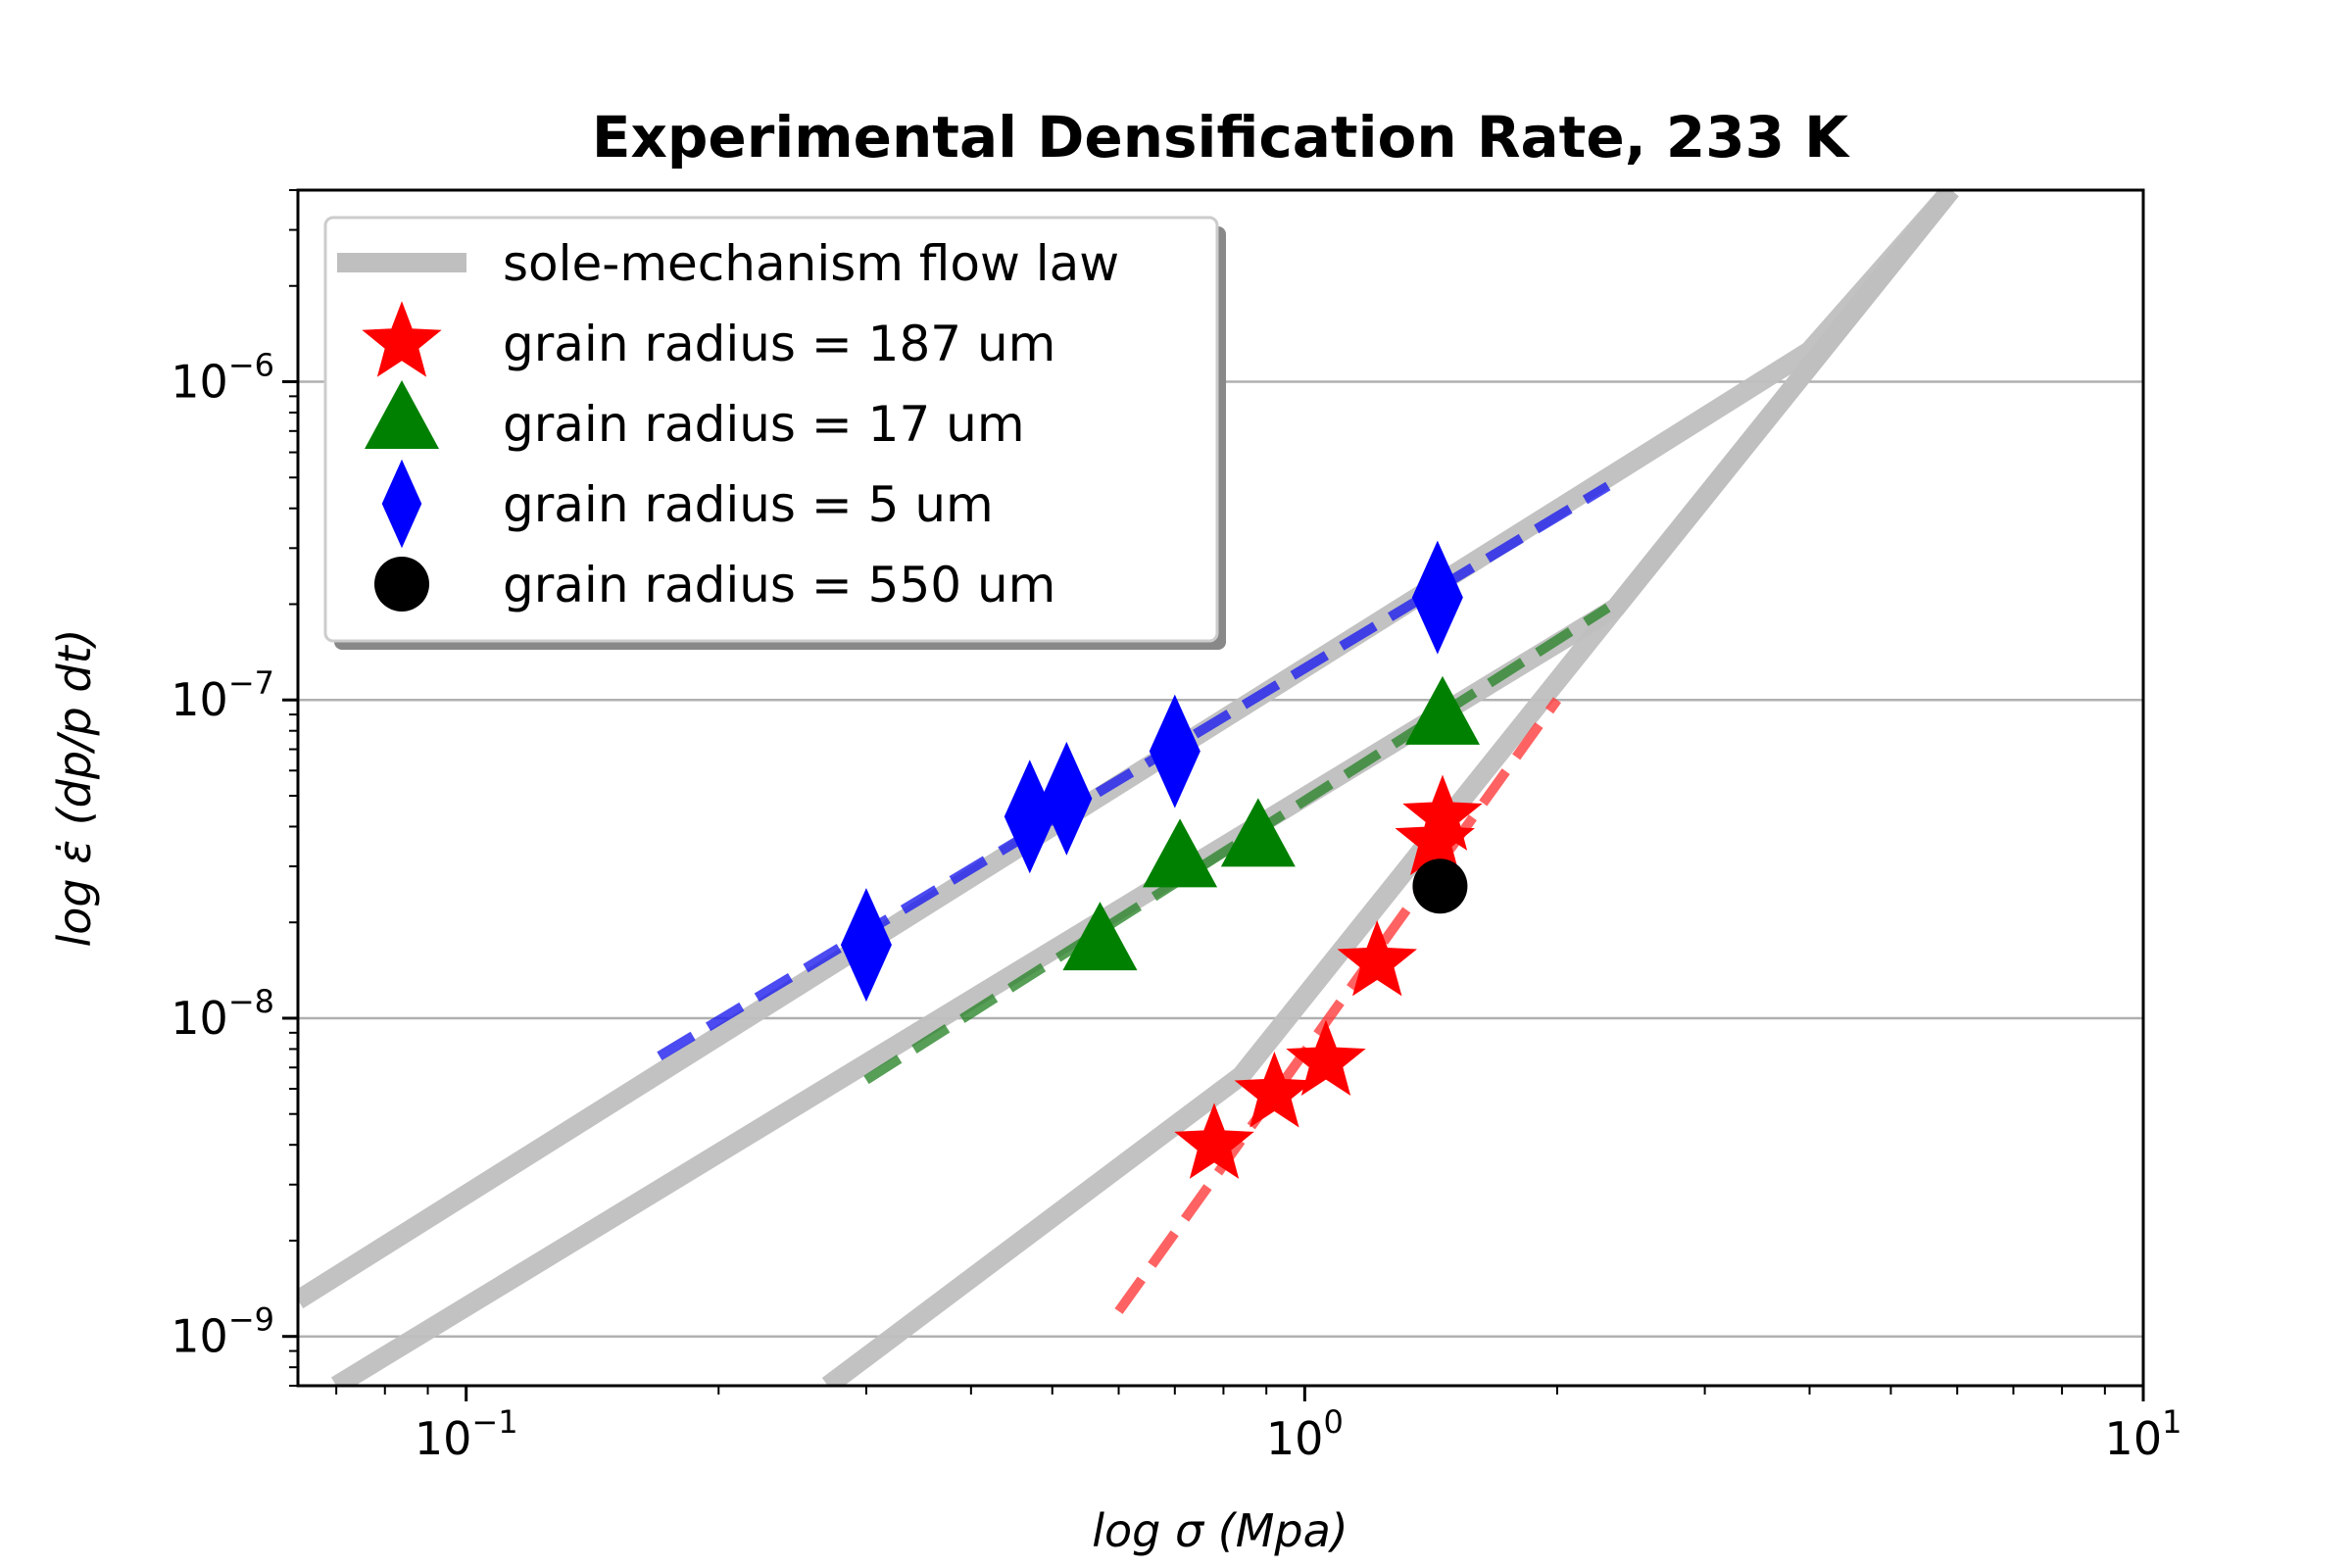  Describe the element at coordinates (74, 787) in the screenshot. I see `y-axis-label: log ε̇ (dp/p dt)` at that location.